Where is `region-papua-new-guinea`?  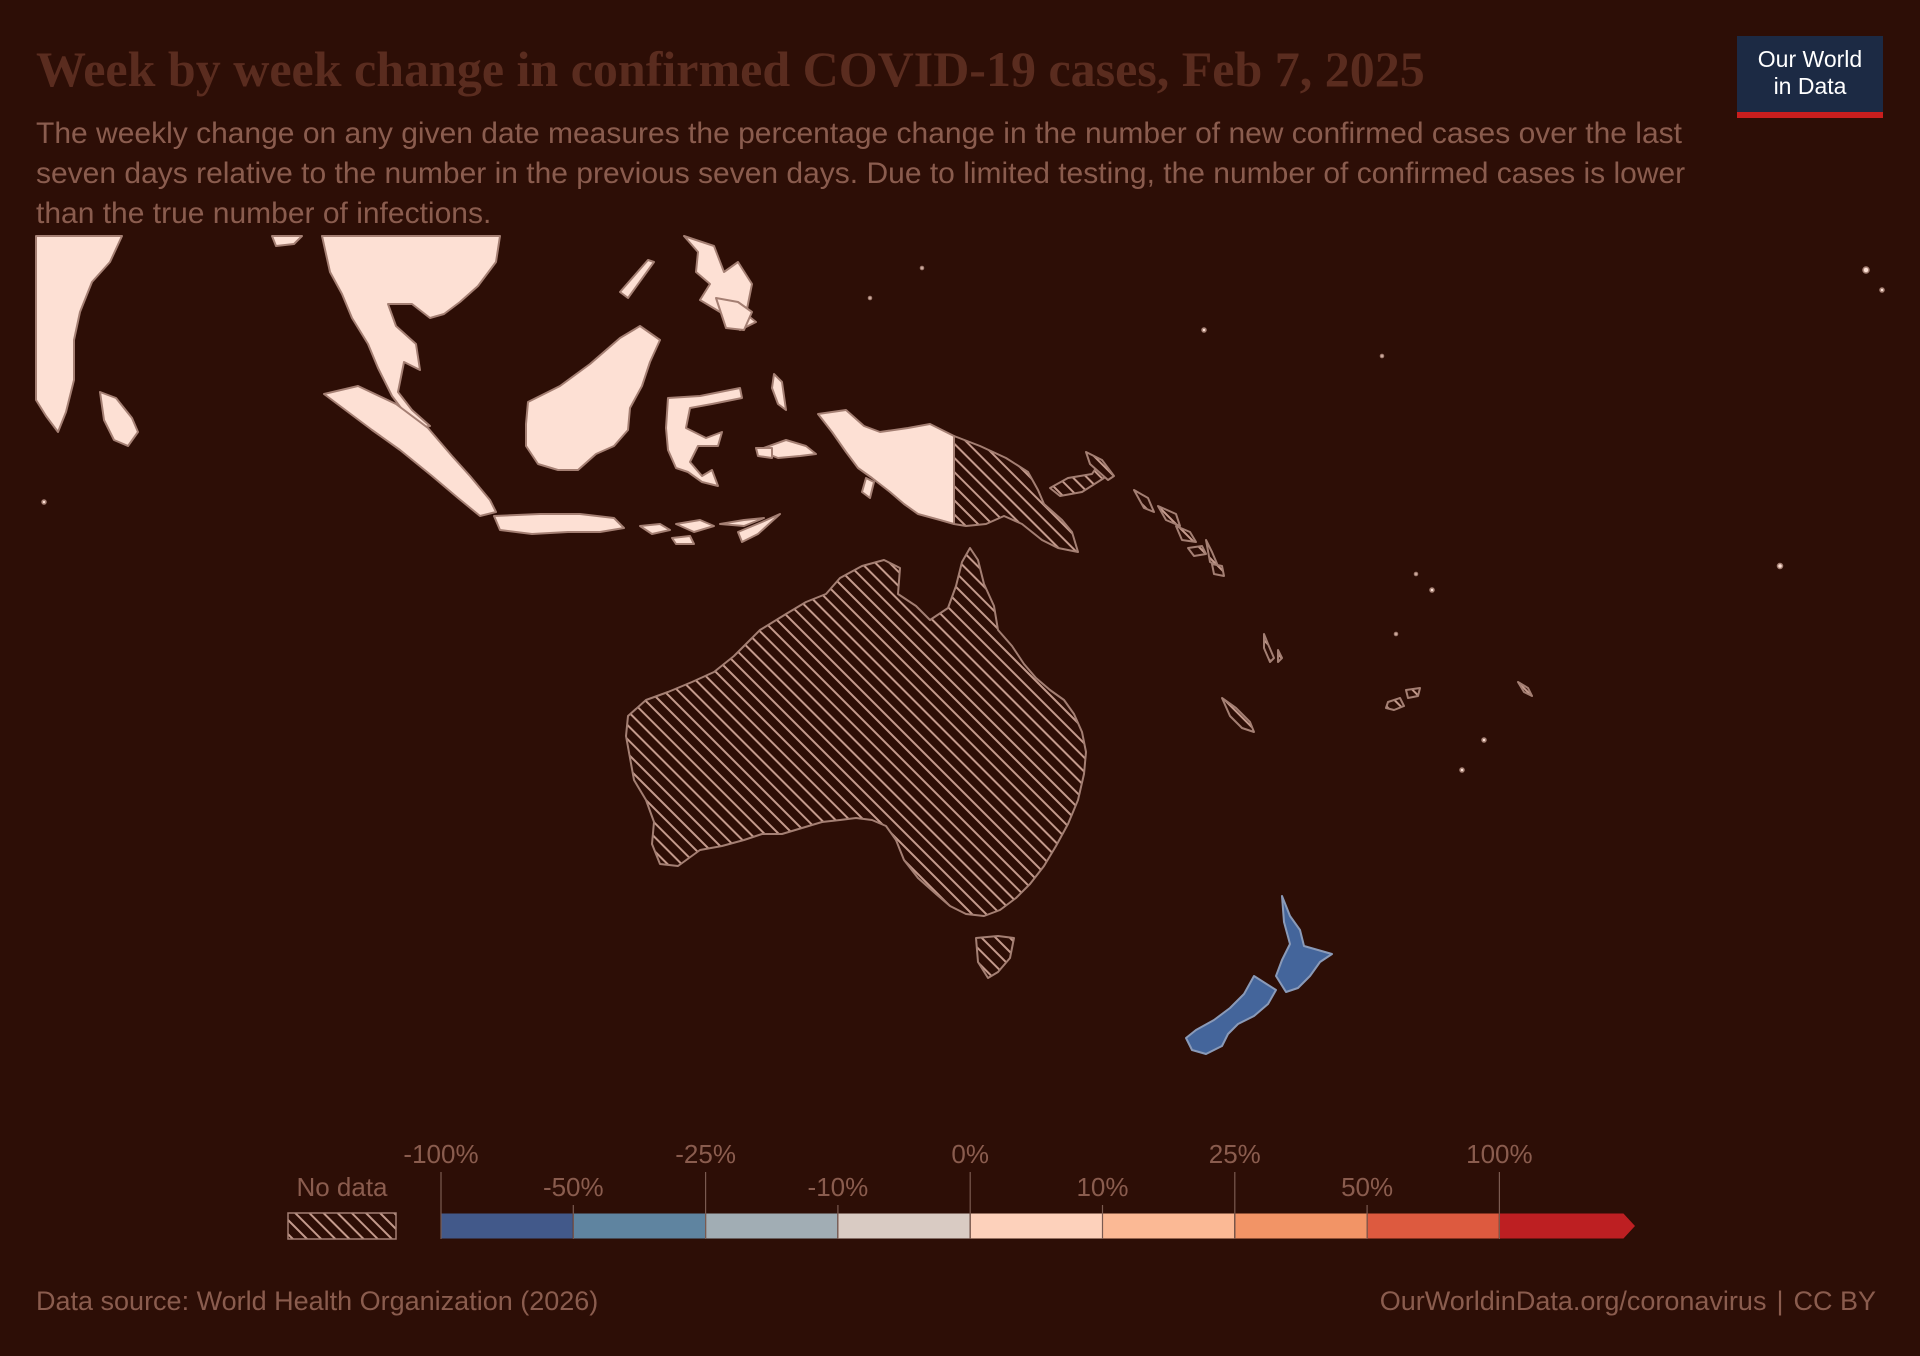 region-papua-new-guinea is located at coordinates (1016, 494).